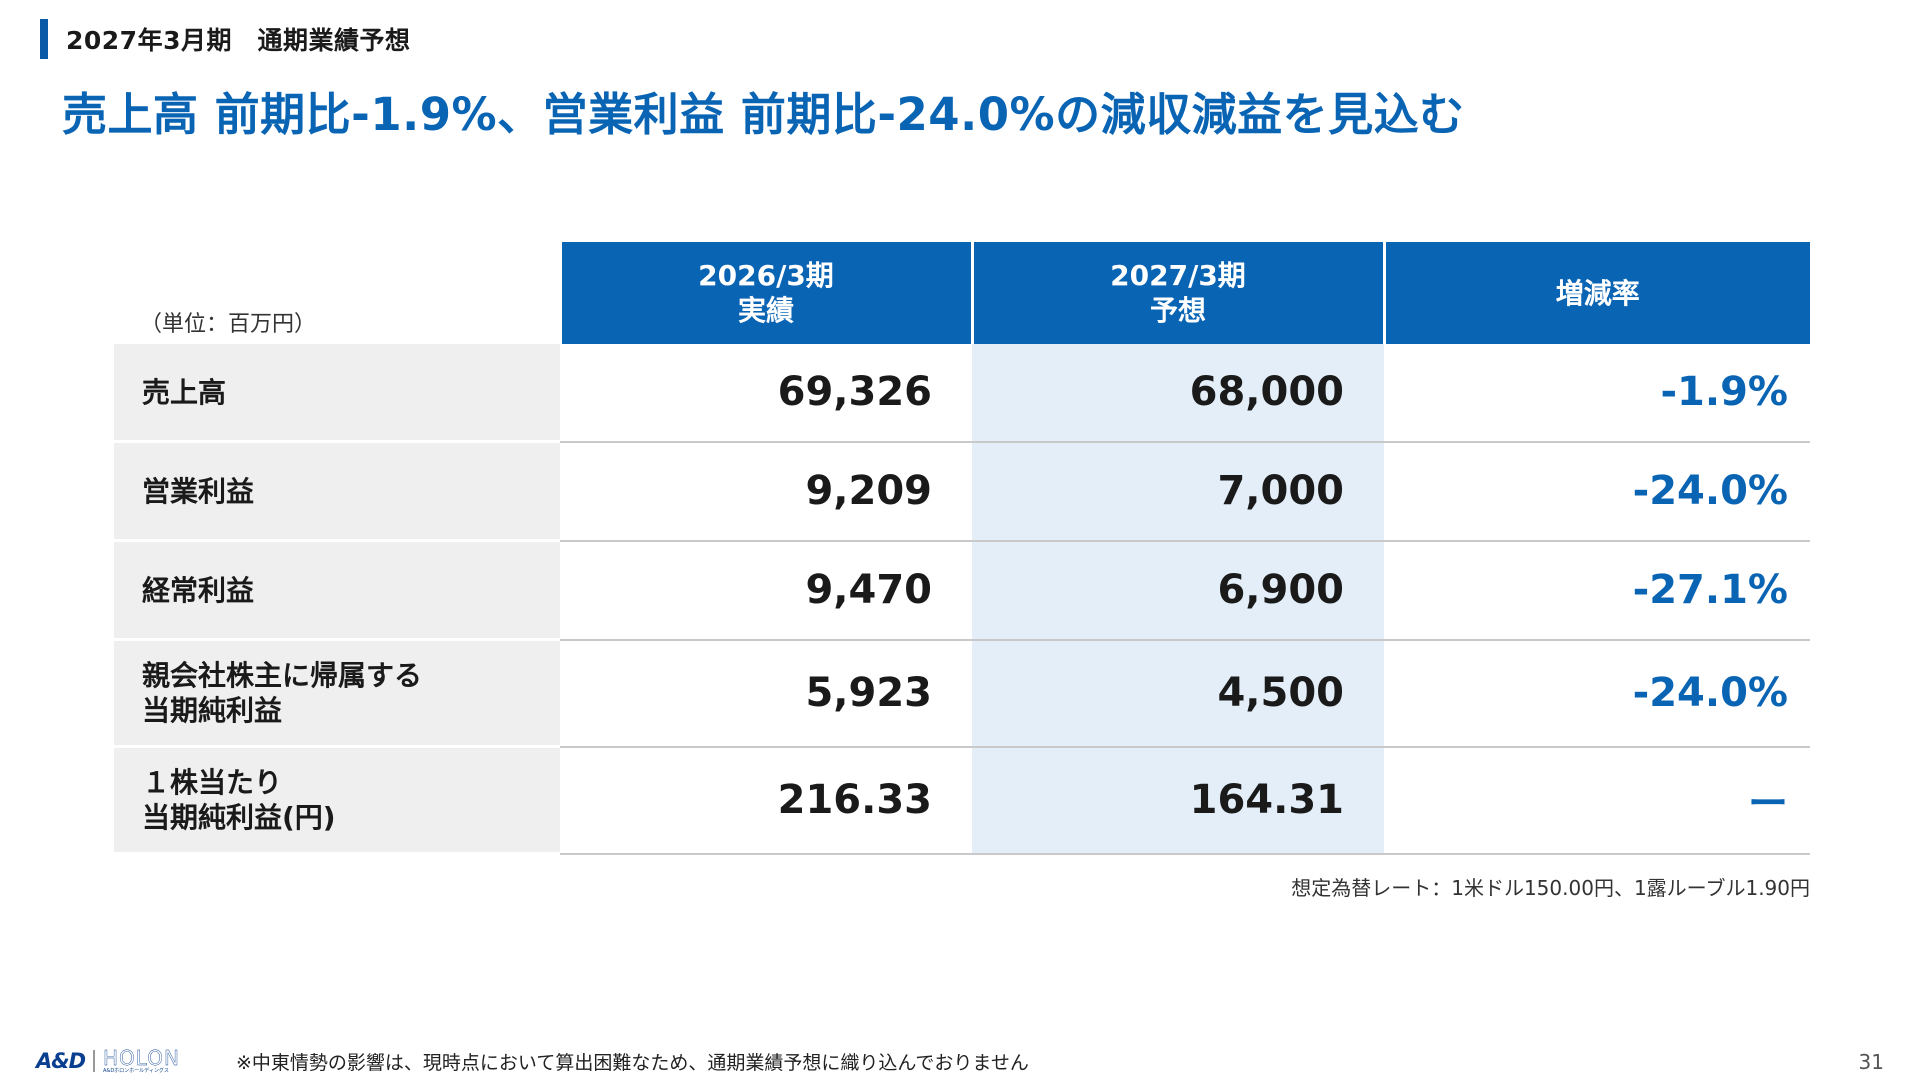 The width and height of the screenshot is (1920, 1080). I want to click on logo-divider, so click(94, 1061).